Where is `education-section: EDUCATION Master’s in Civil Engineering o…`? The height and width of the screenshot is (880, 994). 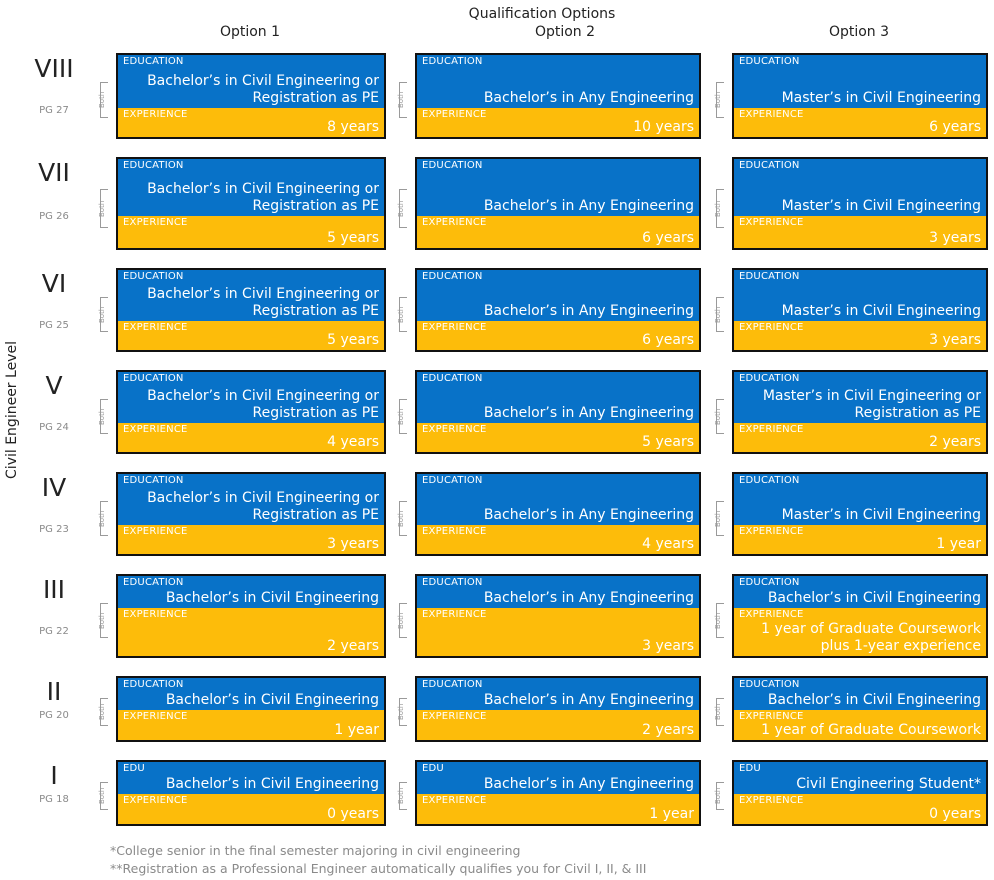 education-section: EDUCATION Master’s in Civil Engineering o… is located at coordinates (860, 397).